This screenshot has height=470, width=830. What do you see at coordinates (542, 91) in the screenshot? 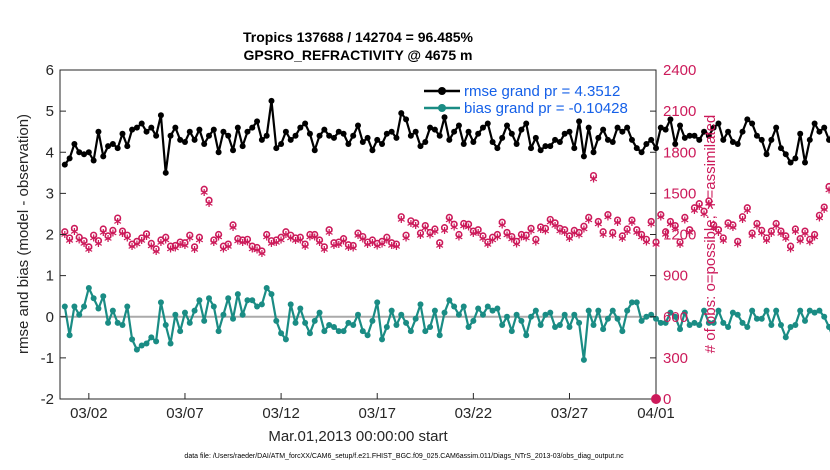
I see `legend-rmse-label: rmse grand pr = 4.3512` at bounding box center [542, 91].